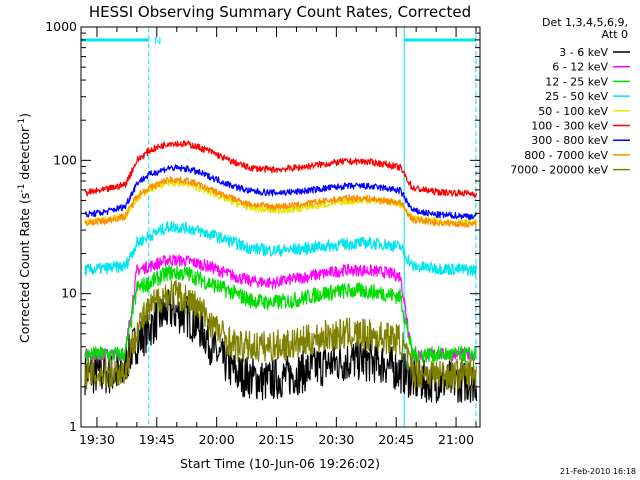  What do you see at coordinates (615, 34) in the screenshot?
I see `legend-header-line-2: Att 0` at bounding box center [615, 34].